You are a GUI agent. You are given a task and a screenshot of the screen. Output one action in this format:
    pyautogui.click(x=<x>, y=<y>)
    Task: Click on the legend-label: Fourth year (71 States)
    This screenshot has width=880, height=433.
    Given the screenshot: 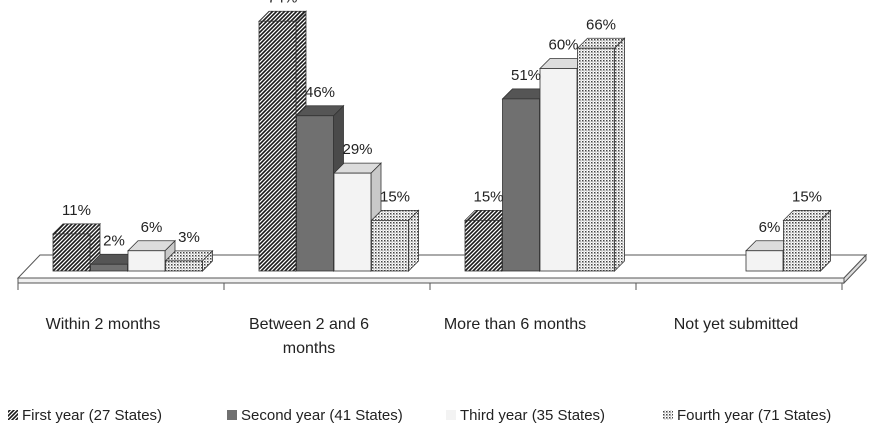 What is the action you would take?
    pyautogui.click(x=754, y=415)
    